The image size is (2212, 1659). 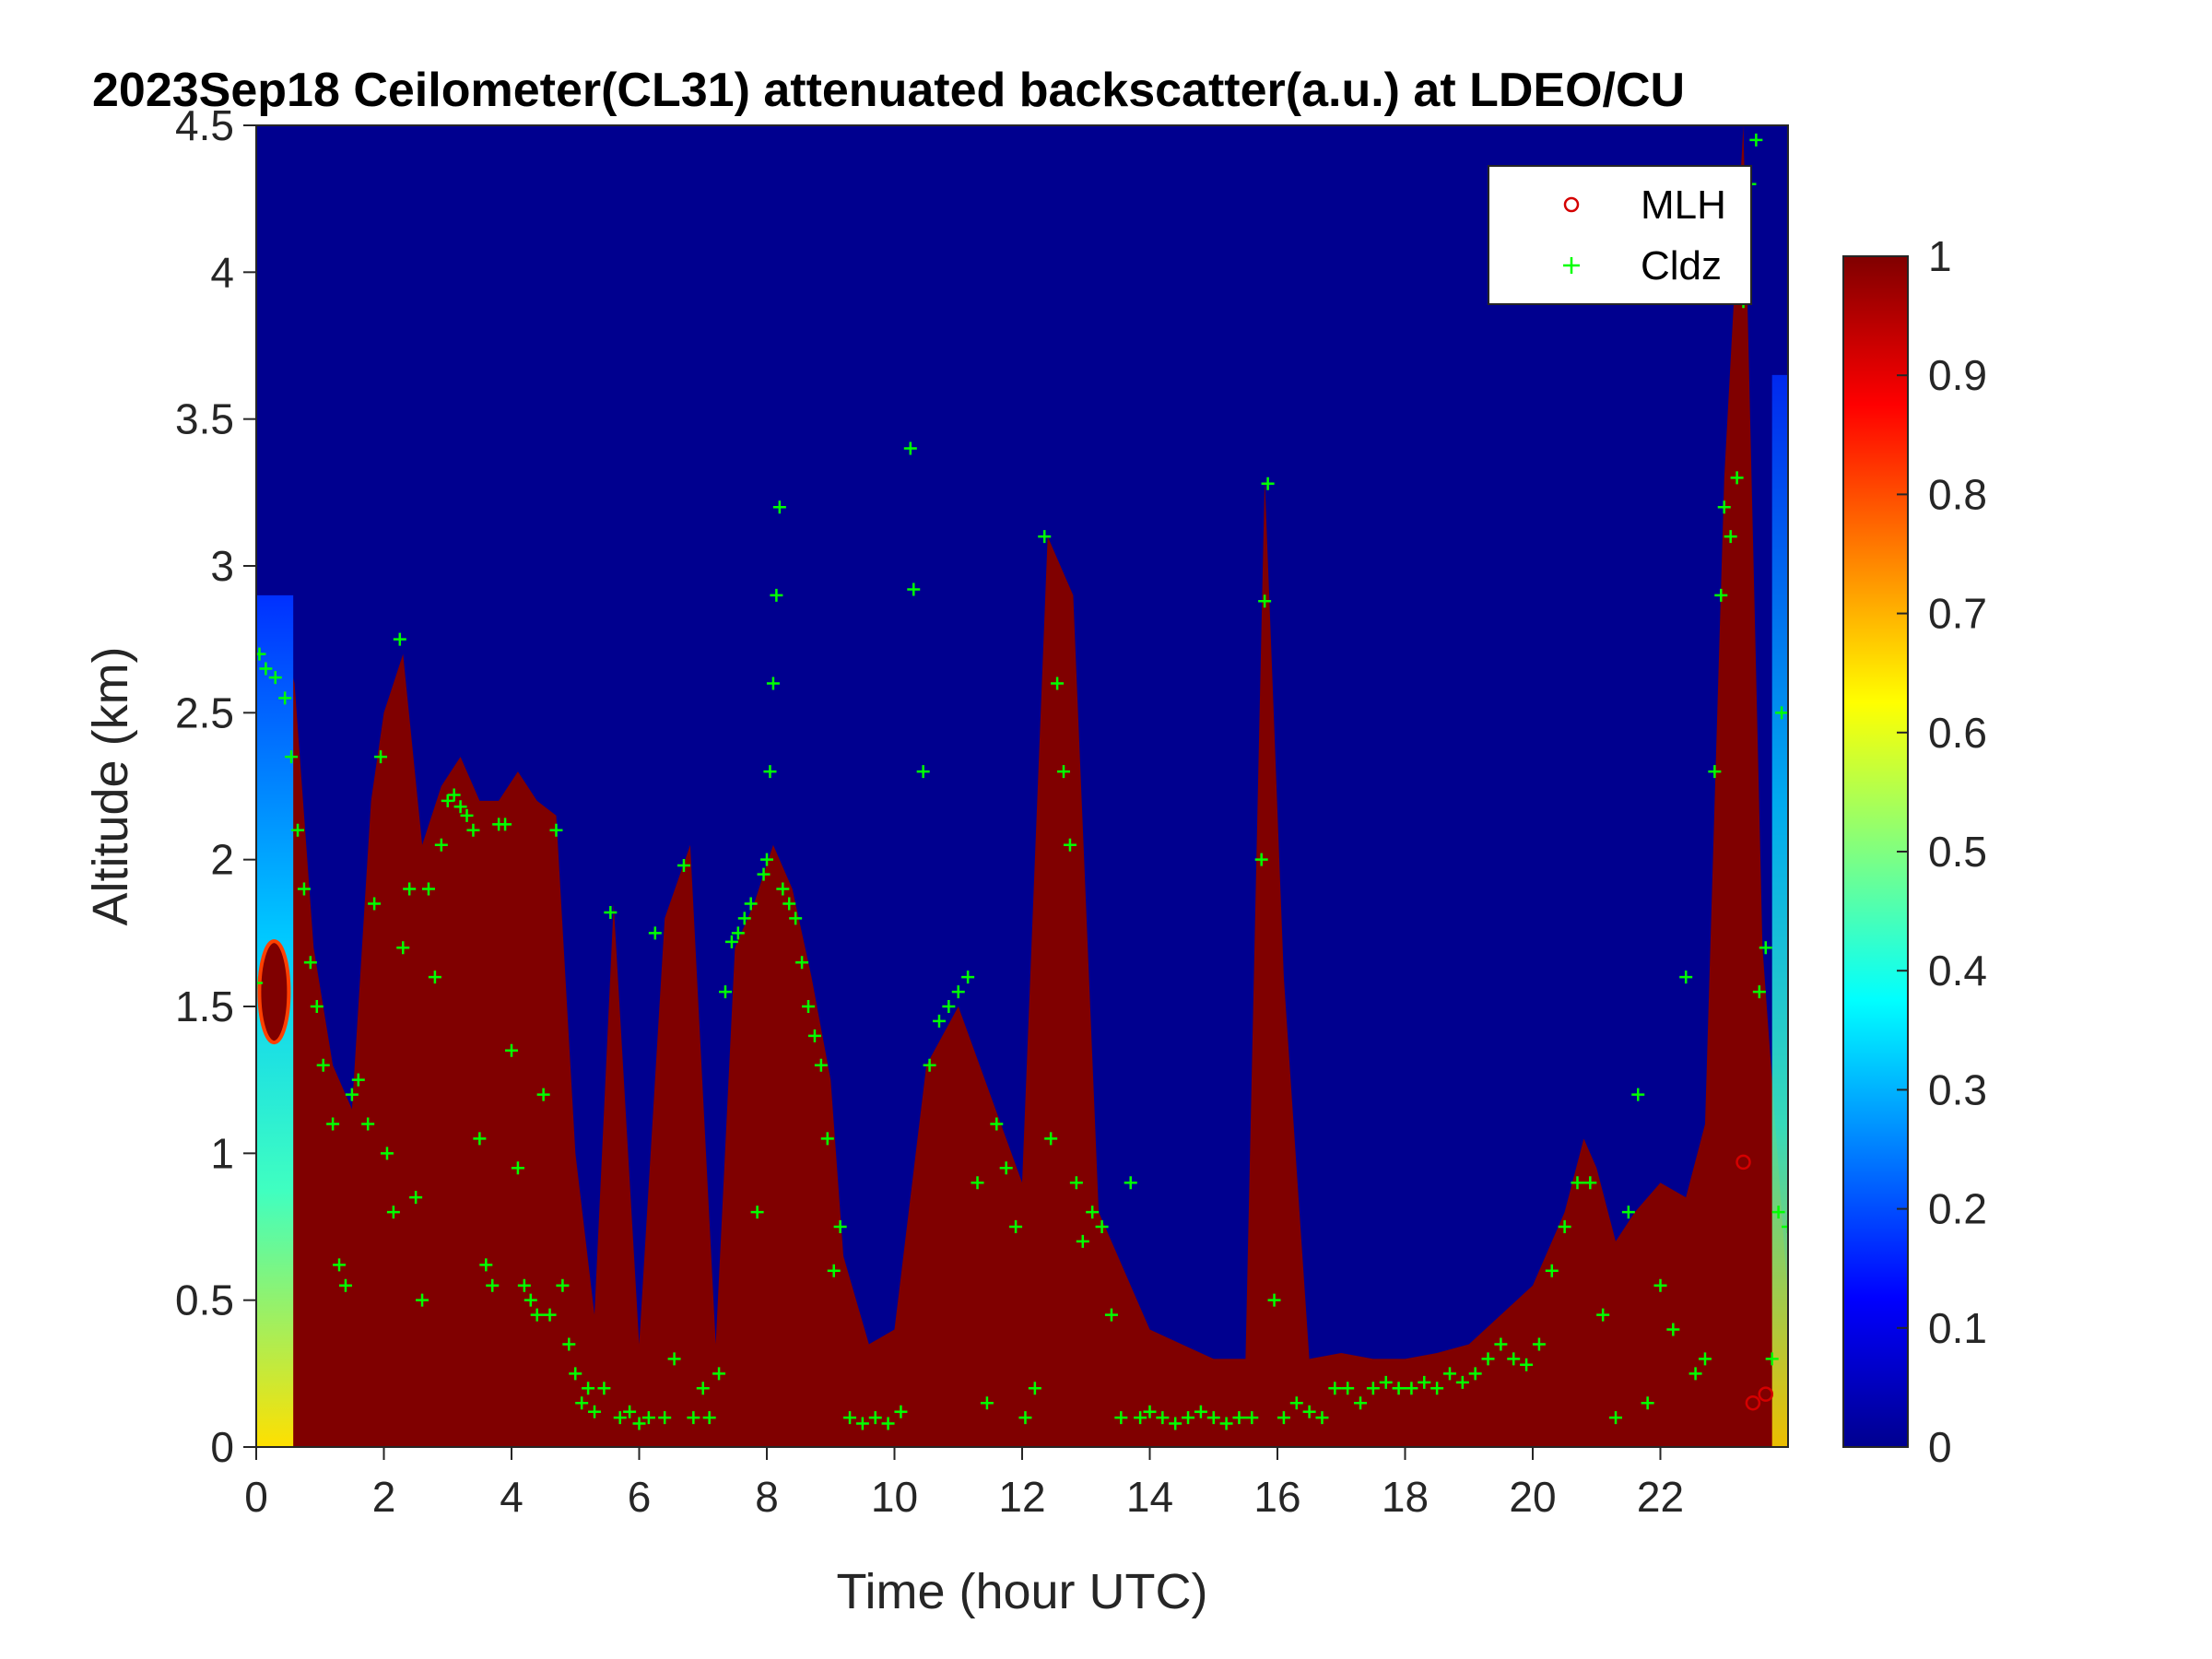 What do you see at coordinates (222, 272) in the screenshot?
I see `y-tick-label: 4` at bounding box center [222, 272].